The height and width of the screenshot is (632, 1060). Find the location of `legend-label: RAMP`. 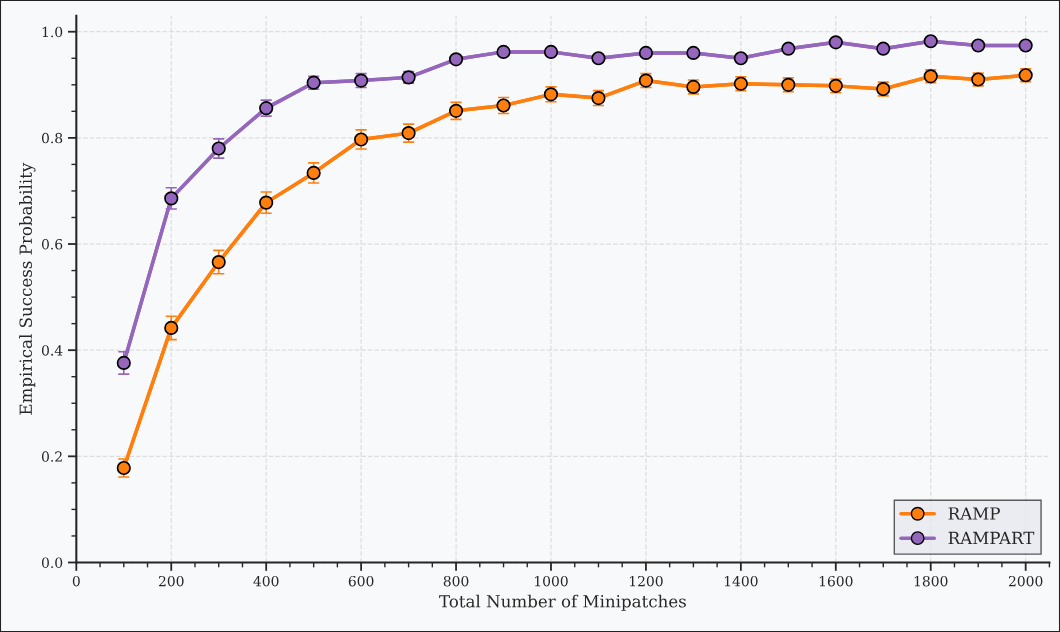

legend-label: RAMP is located at coordinates (974, 513).